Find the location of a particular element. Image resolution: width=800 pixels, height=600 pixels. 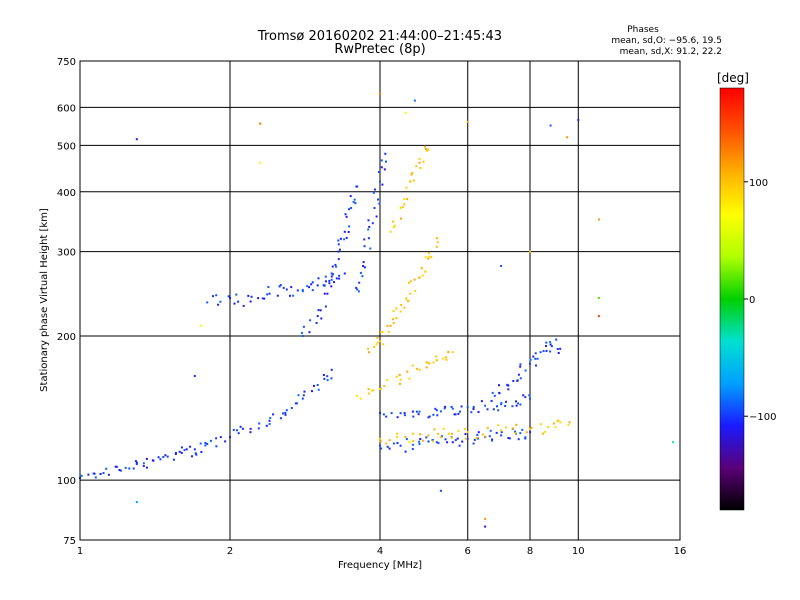

x-axis-label: Frequency [MHz] is located at coordinates (380, 565).